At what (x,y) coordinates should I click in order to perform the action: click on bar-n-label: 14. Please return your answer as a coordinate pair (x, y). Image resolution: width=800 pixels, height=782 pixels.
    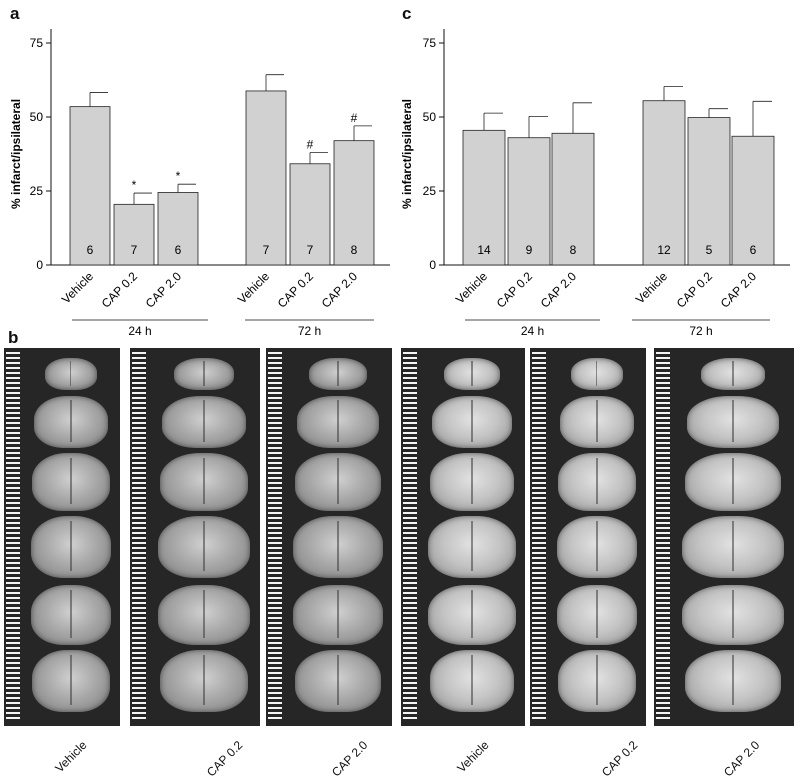
    Looking at the image, I should click on (484, 250).